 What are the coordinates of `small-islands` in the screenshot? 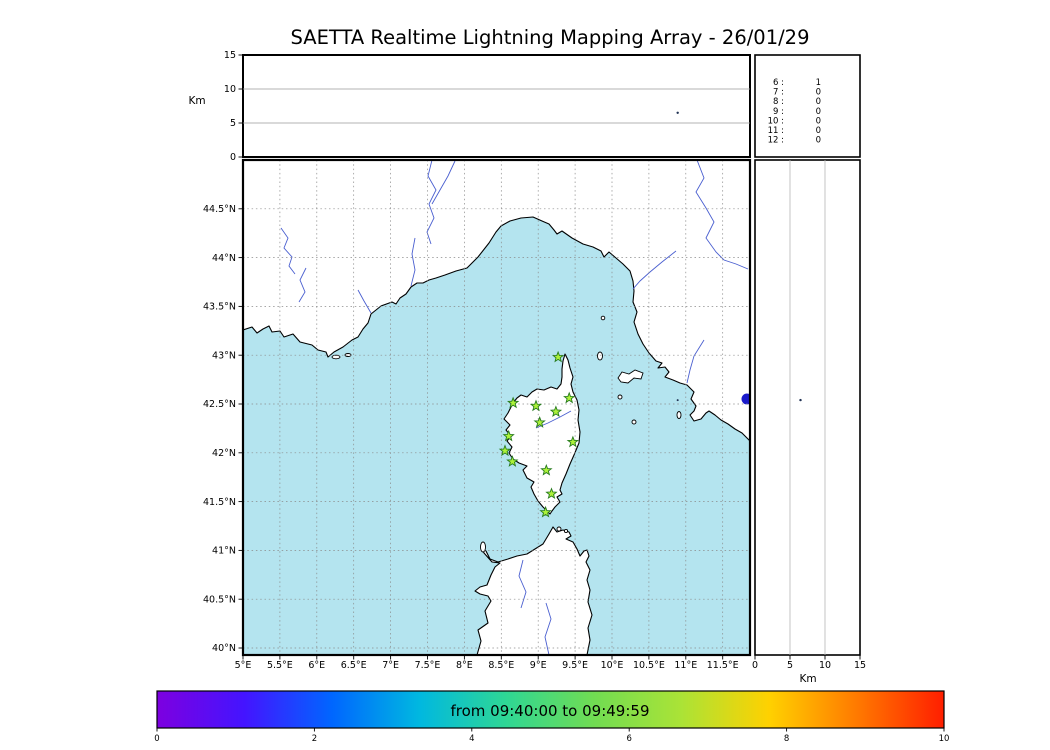 It's located at (506, 434).